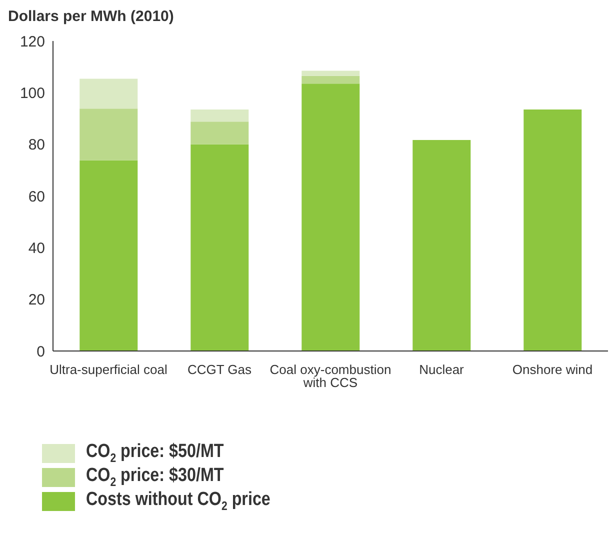 This screenshot has width=616, height=556. I want to click on x-tick-label: Ultra-superficial coal, so click(109, 370).